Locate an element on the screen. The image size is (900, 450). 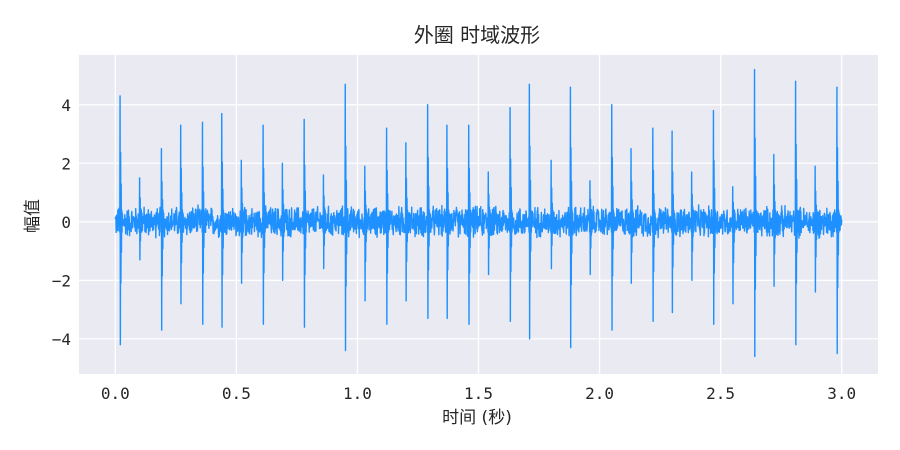
x-tick-label: 1.0 is located at coordinates (357, 393).